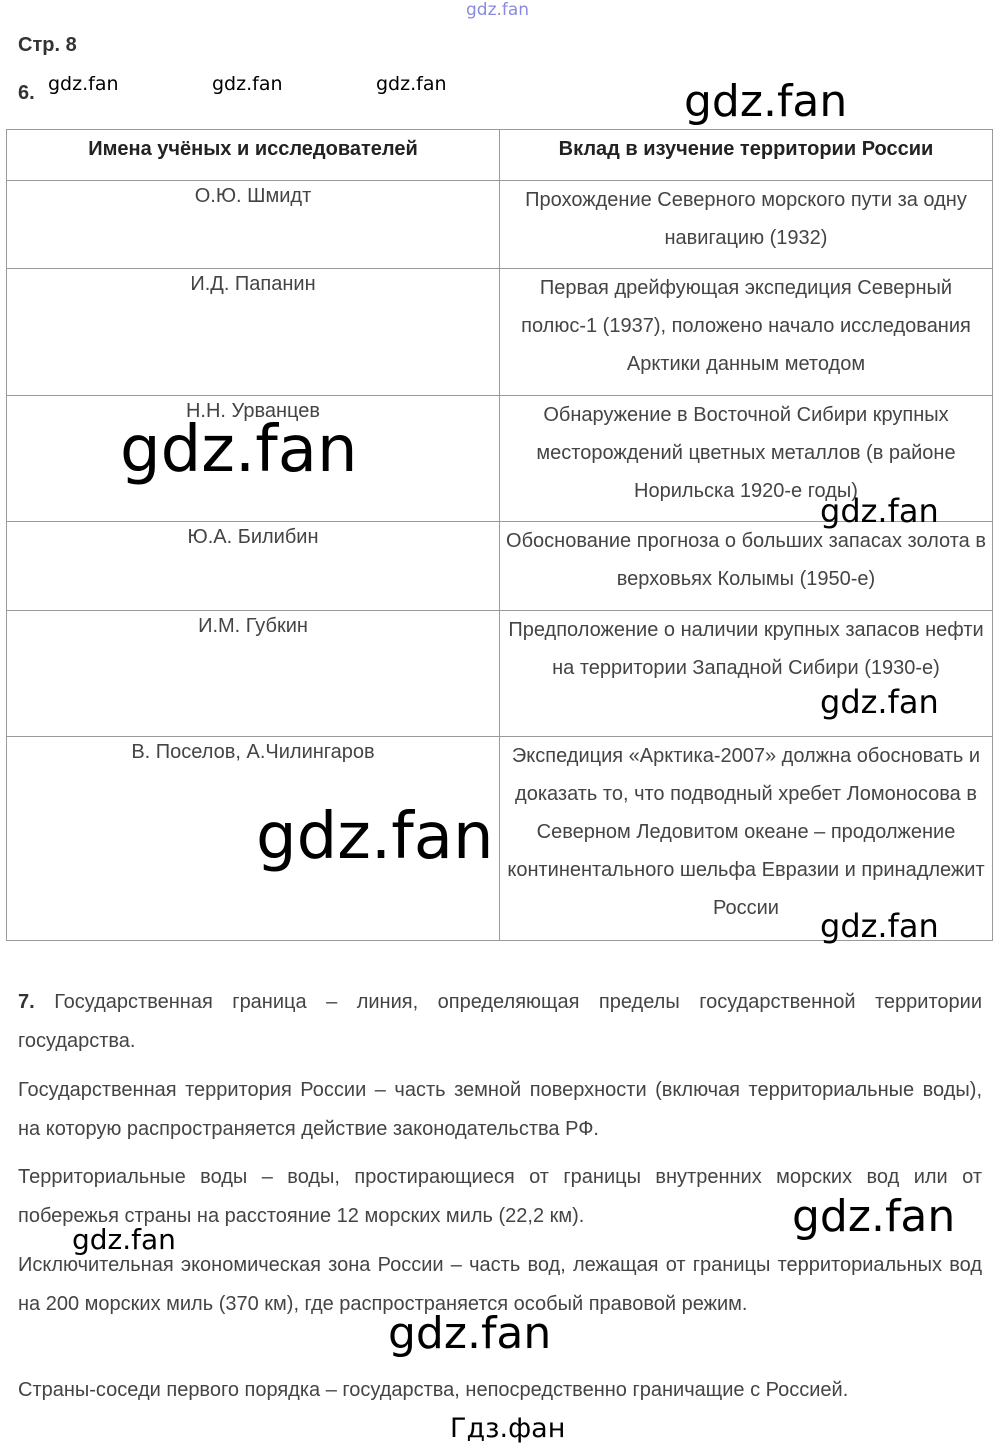 This screenshot has width=1000, height=1449. Describe the element at coordinates (26, 93) in the screenshot. I see `task6-number: 6.` at that location.